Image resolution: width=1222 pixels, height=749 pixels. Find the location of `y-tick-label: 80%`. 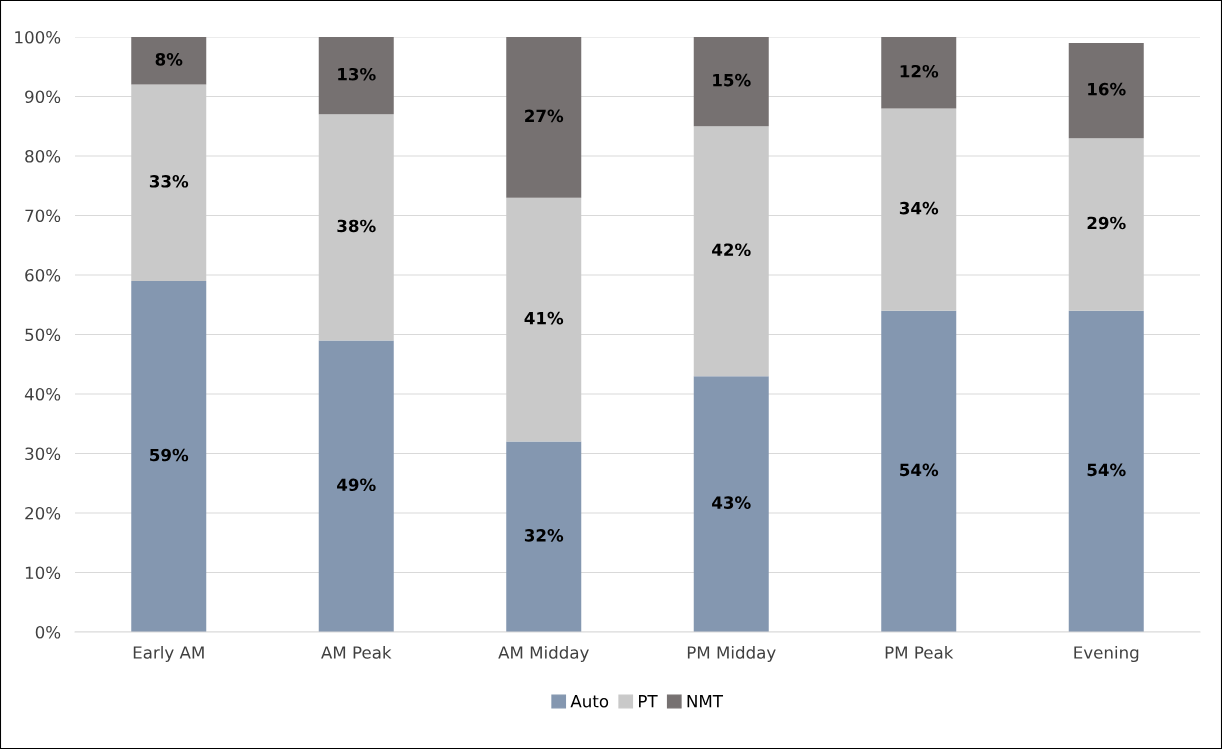

y-tick-label: 80% is located at coordinates (43, 156).